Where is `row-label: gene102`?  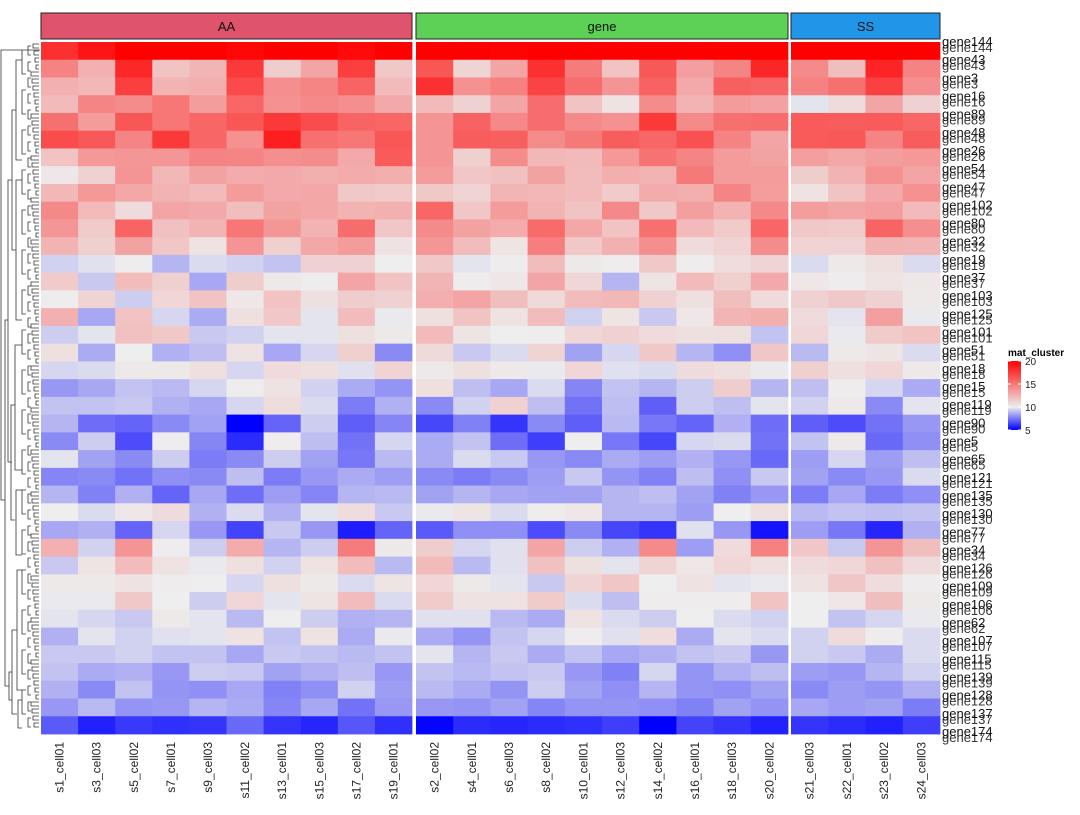 row-label: gene102 is located at coordinates (967, 210).